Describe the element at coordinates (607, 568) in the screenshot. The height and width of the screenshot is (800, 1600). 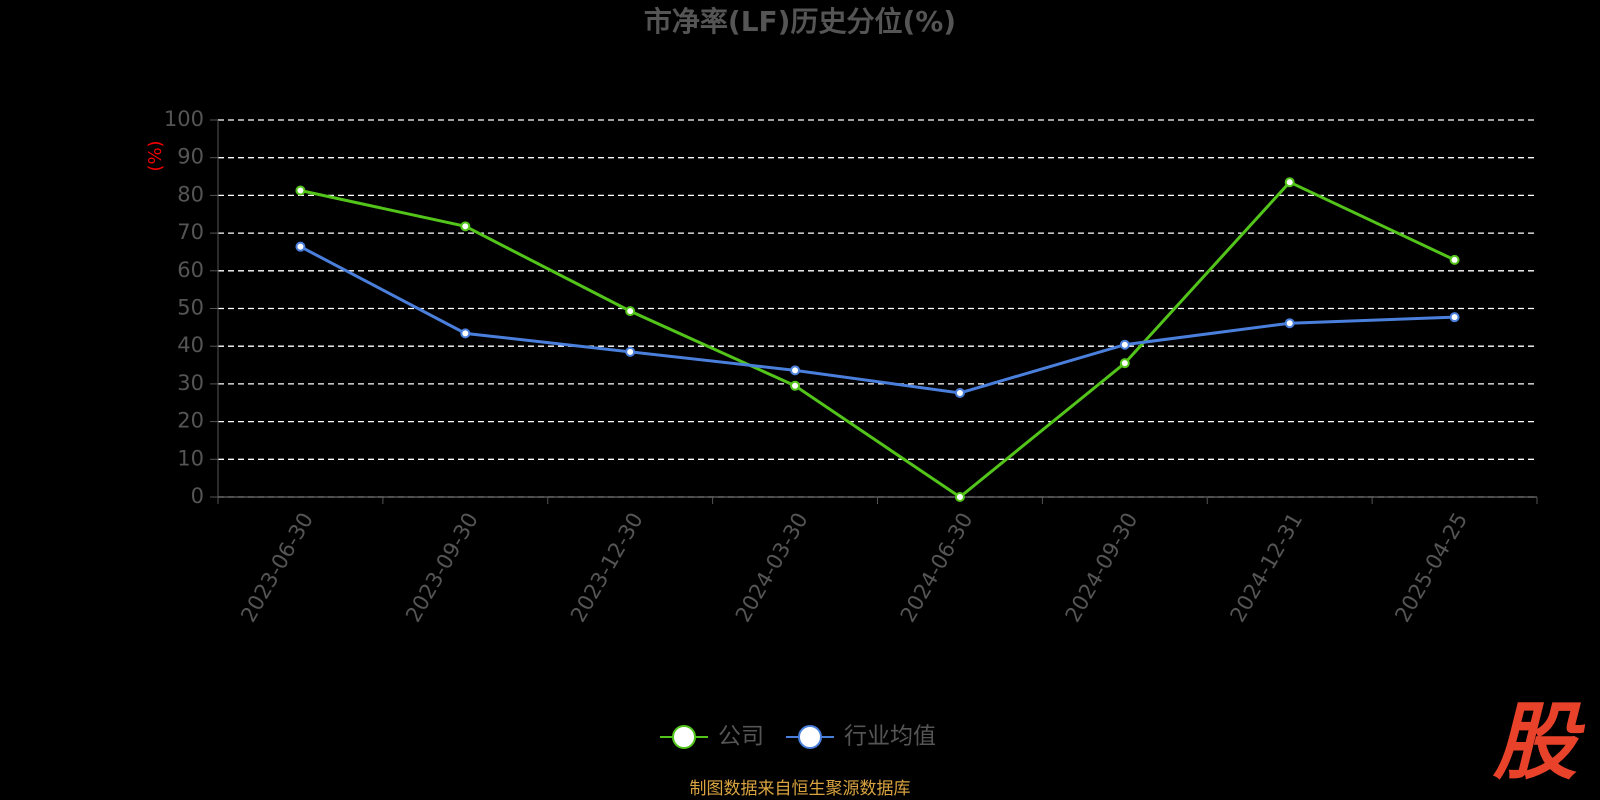
I see `x-tick-label: 2023-12-30` at that location.